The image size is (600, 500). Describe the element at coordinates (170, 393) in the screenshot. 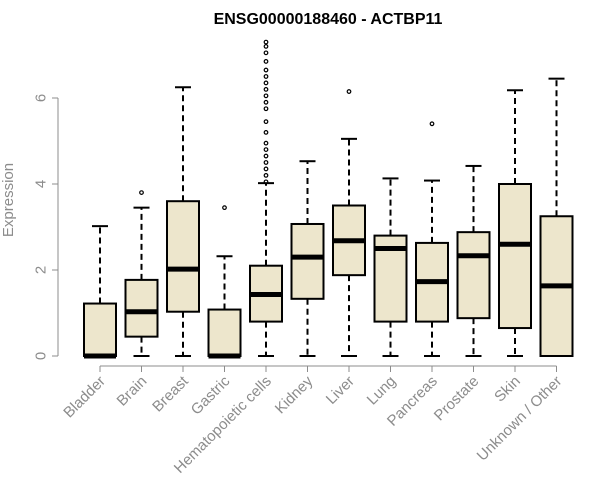

I see `x-category-label: Breast` at that location.